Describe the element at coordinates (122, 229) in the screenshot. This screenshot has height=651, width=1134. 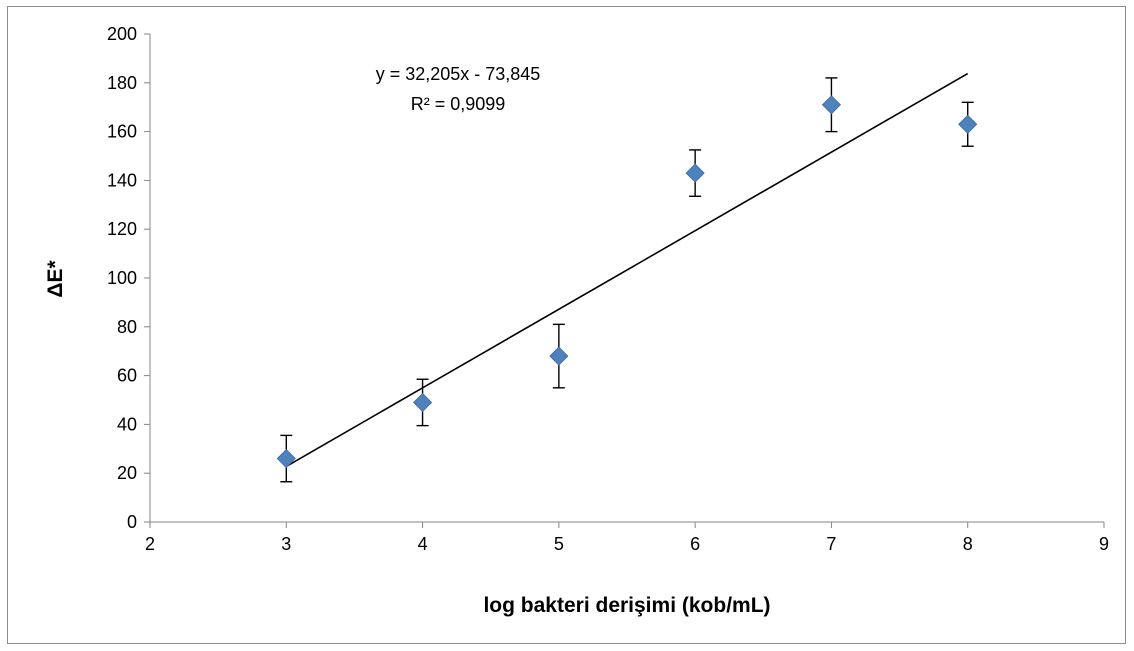
I see `y-tick-label: 120` at that location.